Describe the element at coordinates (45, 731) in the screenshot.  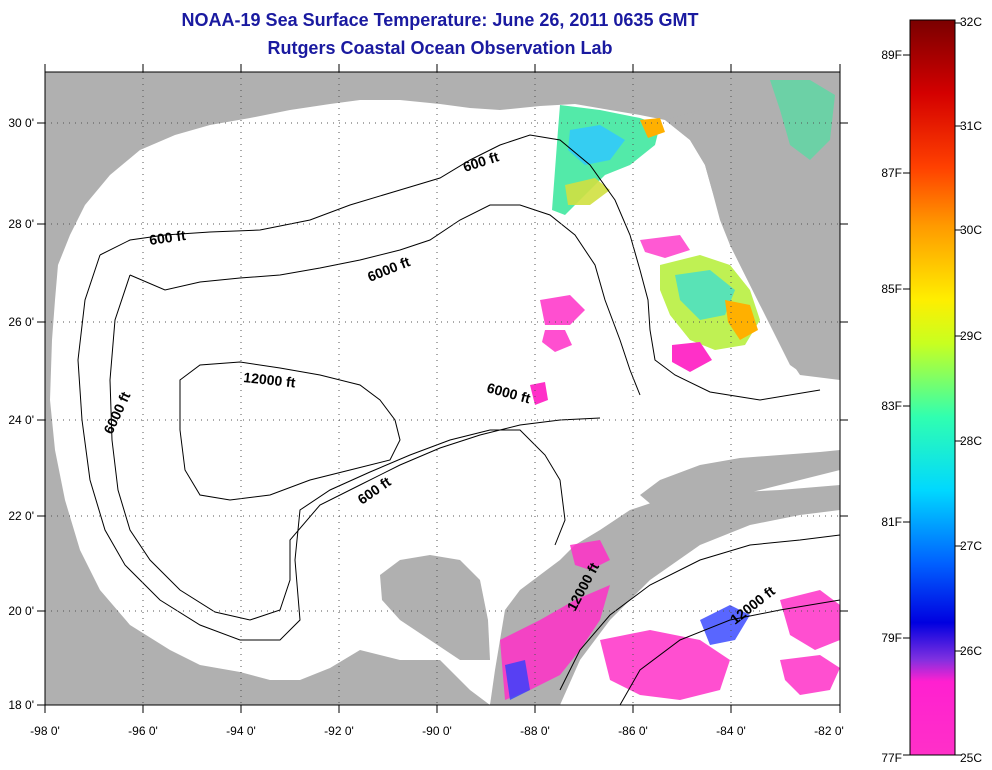
I see `x-tick-label: -98 0'` at that location.